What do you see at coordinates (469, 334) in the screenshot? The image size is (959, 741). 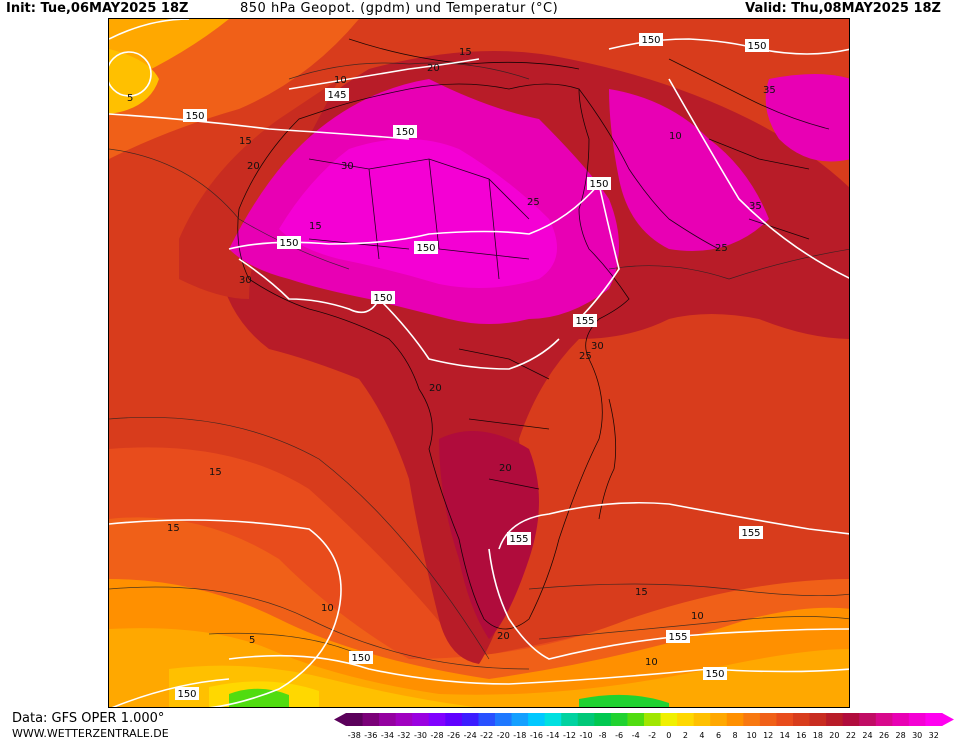 I see `contour-150-guinea` at bounding box center [469, 334].